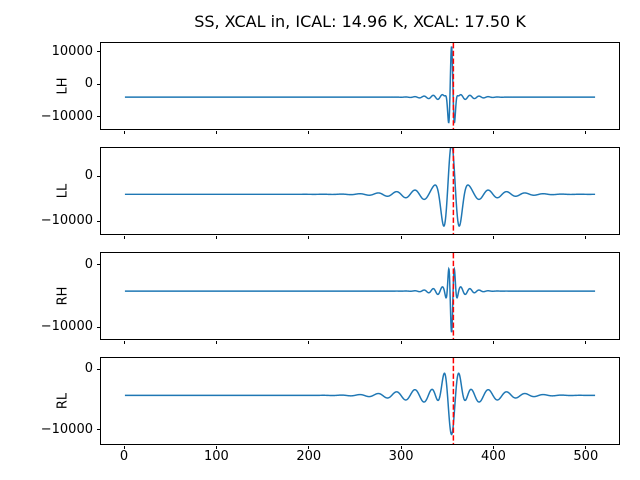 The image size is (640, 480). Describe the element at coordinates (72, 51) in the screenshot. I see `y-tick-label: 10000` at that location.